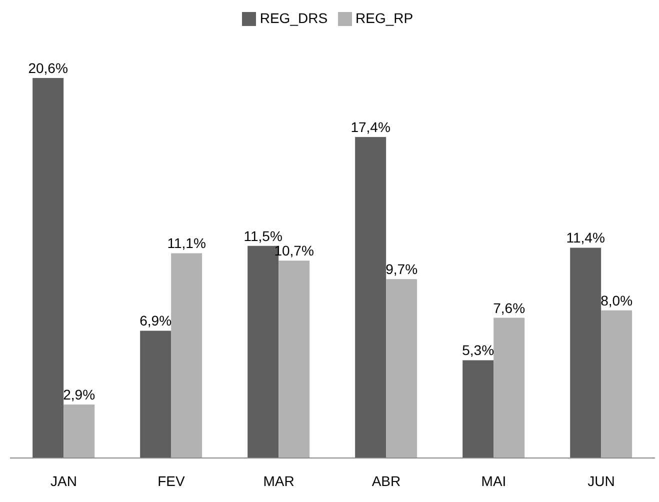  What do you see at coordinates (509, 308) in the screenshot?
I see `data-label: 7,6%` at bounding box center [509, 308].